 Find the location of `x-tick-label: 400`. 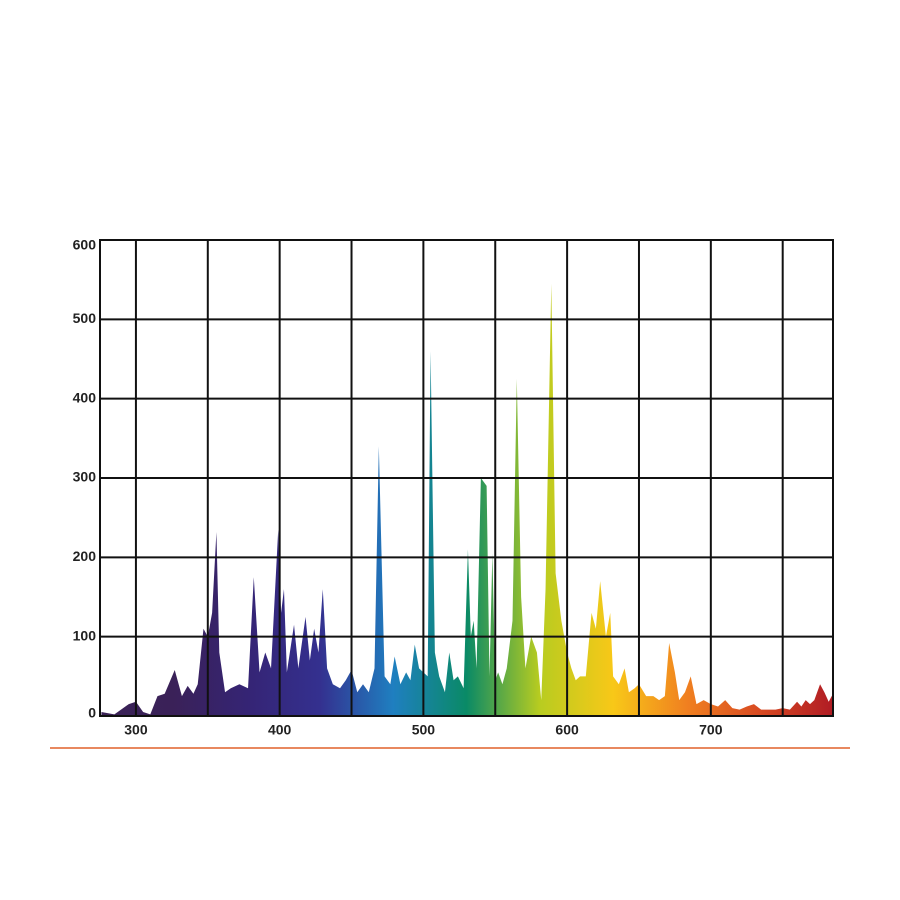

x-tick-label: 400 is located at coordinates (280, 730).